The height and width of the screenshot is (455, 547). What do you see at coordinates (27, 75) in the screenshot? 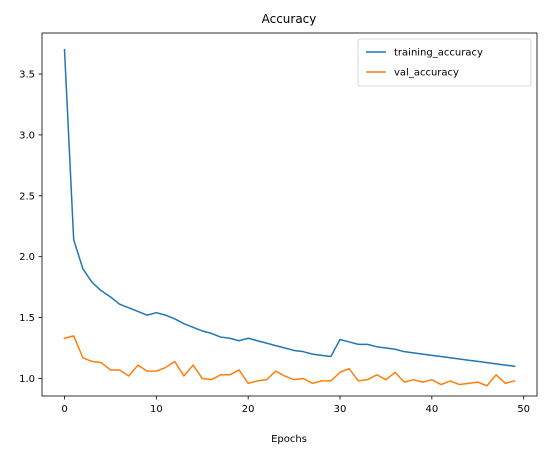
I see `y-tick-label: 3.5` at bounding box center [27, 75].